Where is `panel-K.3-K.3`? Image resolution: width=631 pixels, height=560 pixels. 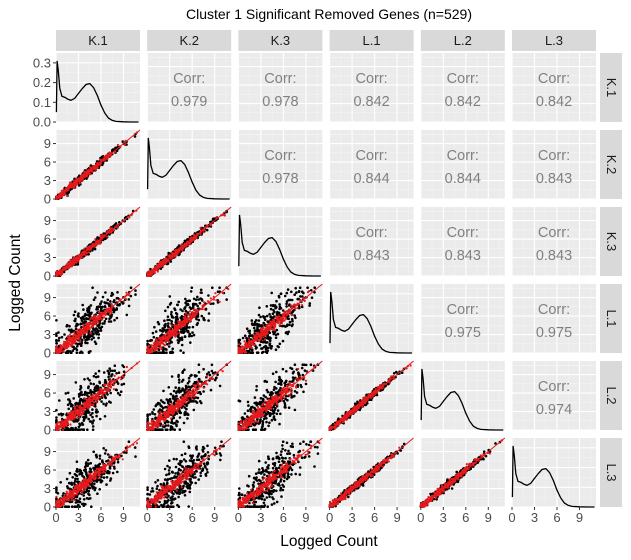 panel-K.3-K.3 is located at coordinates (280, 241).